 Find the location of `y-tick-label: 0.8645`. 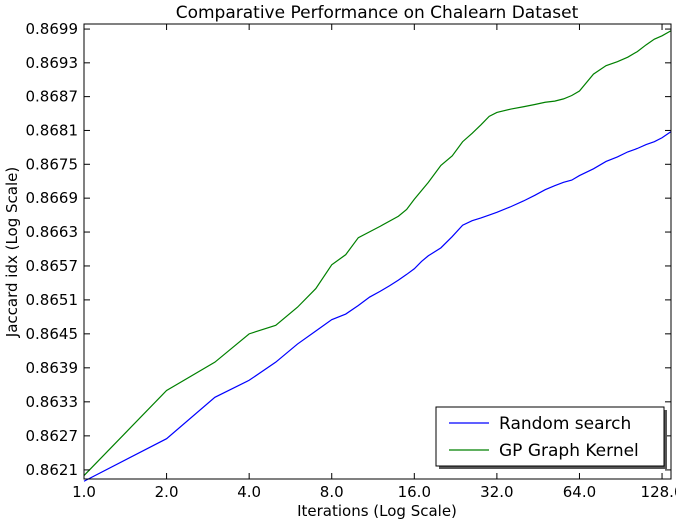

y-tick-label: 0.8645 is located at coordinates (52, 334).